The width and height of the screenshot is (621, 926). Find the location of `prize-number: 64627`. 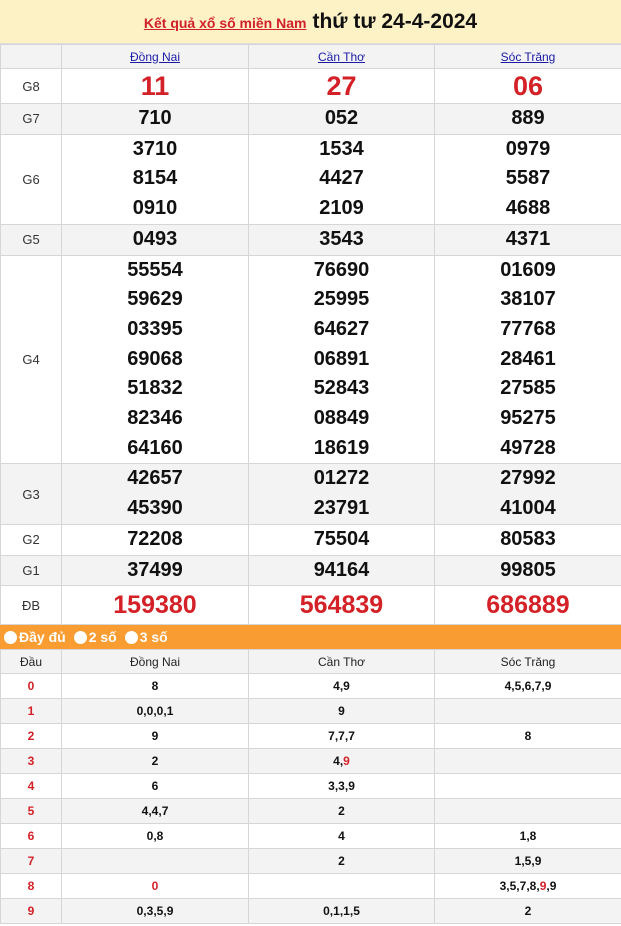

prize-number: 64627 is located at coordinates (341, 328).